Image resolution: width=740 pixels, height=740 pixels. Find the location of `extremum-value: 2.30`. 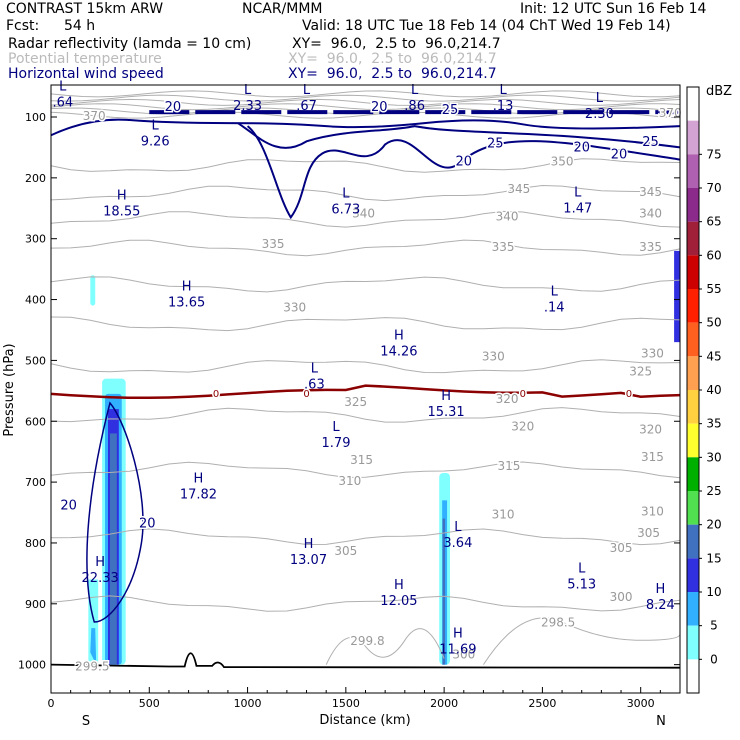

extremum-value: 2.30 is located at coordinates (599, 114).